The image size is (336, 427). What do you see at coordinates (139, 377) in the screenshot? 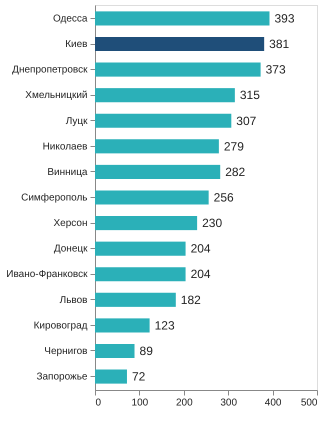
I see `data-label: 72` at bounding box center [139, 377].